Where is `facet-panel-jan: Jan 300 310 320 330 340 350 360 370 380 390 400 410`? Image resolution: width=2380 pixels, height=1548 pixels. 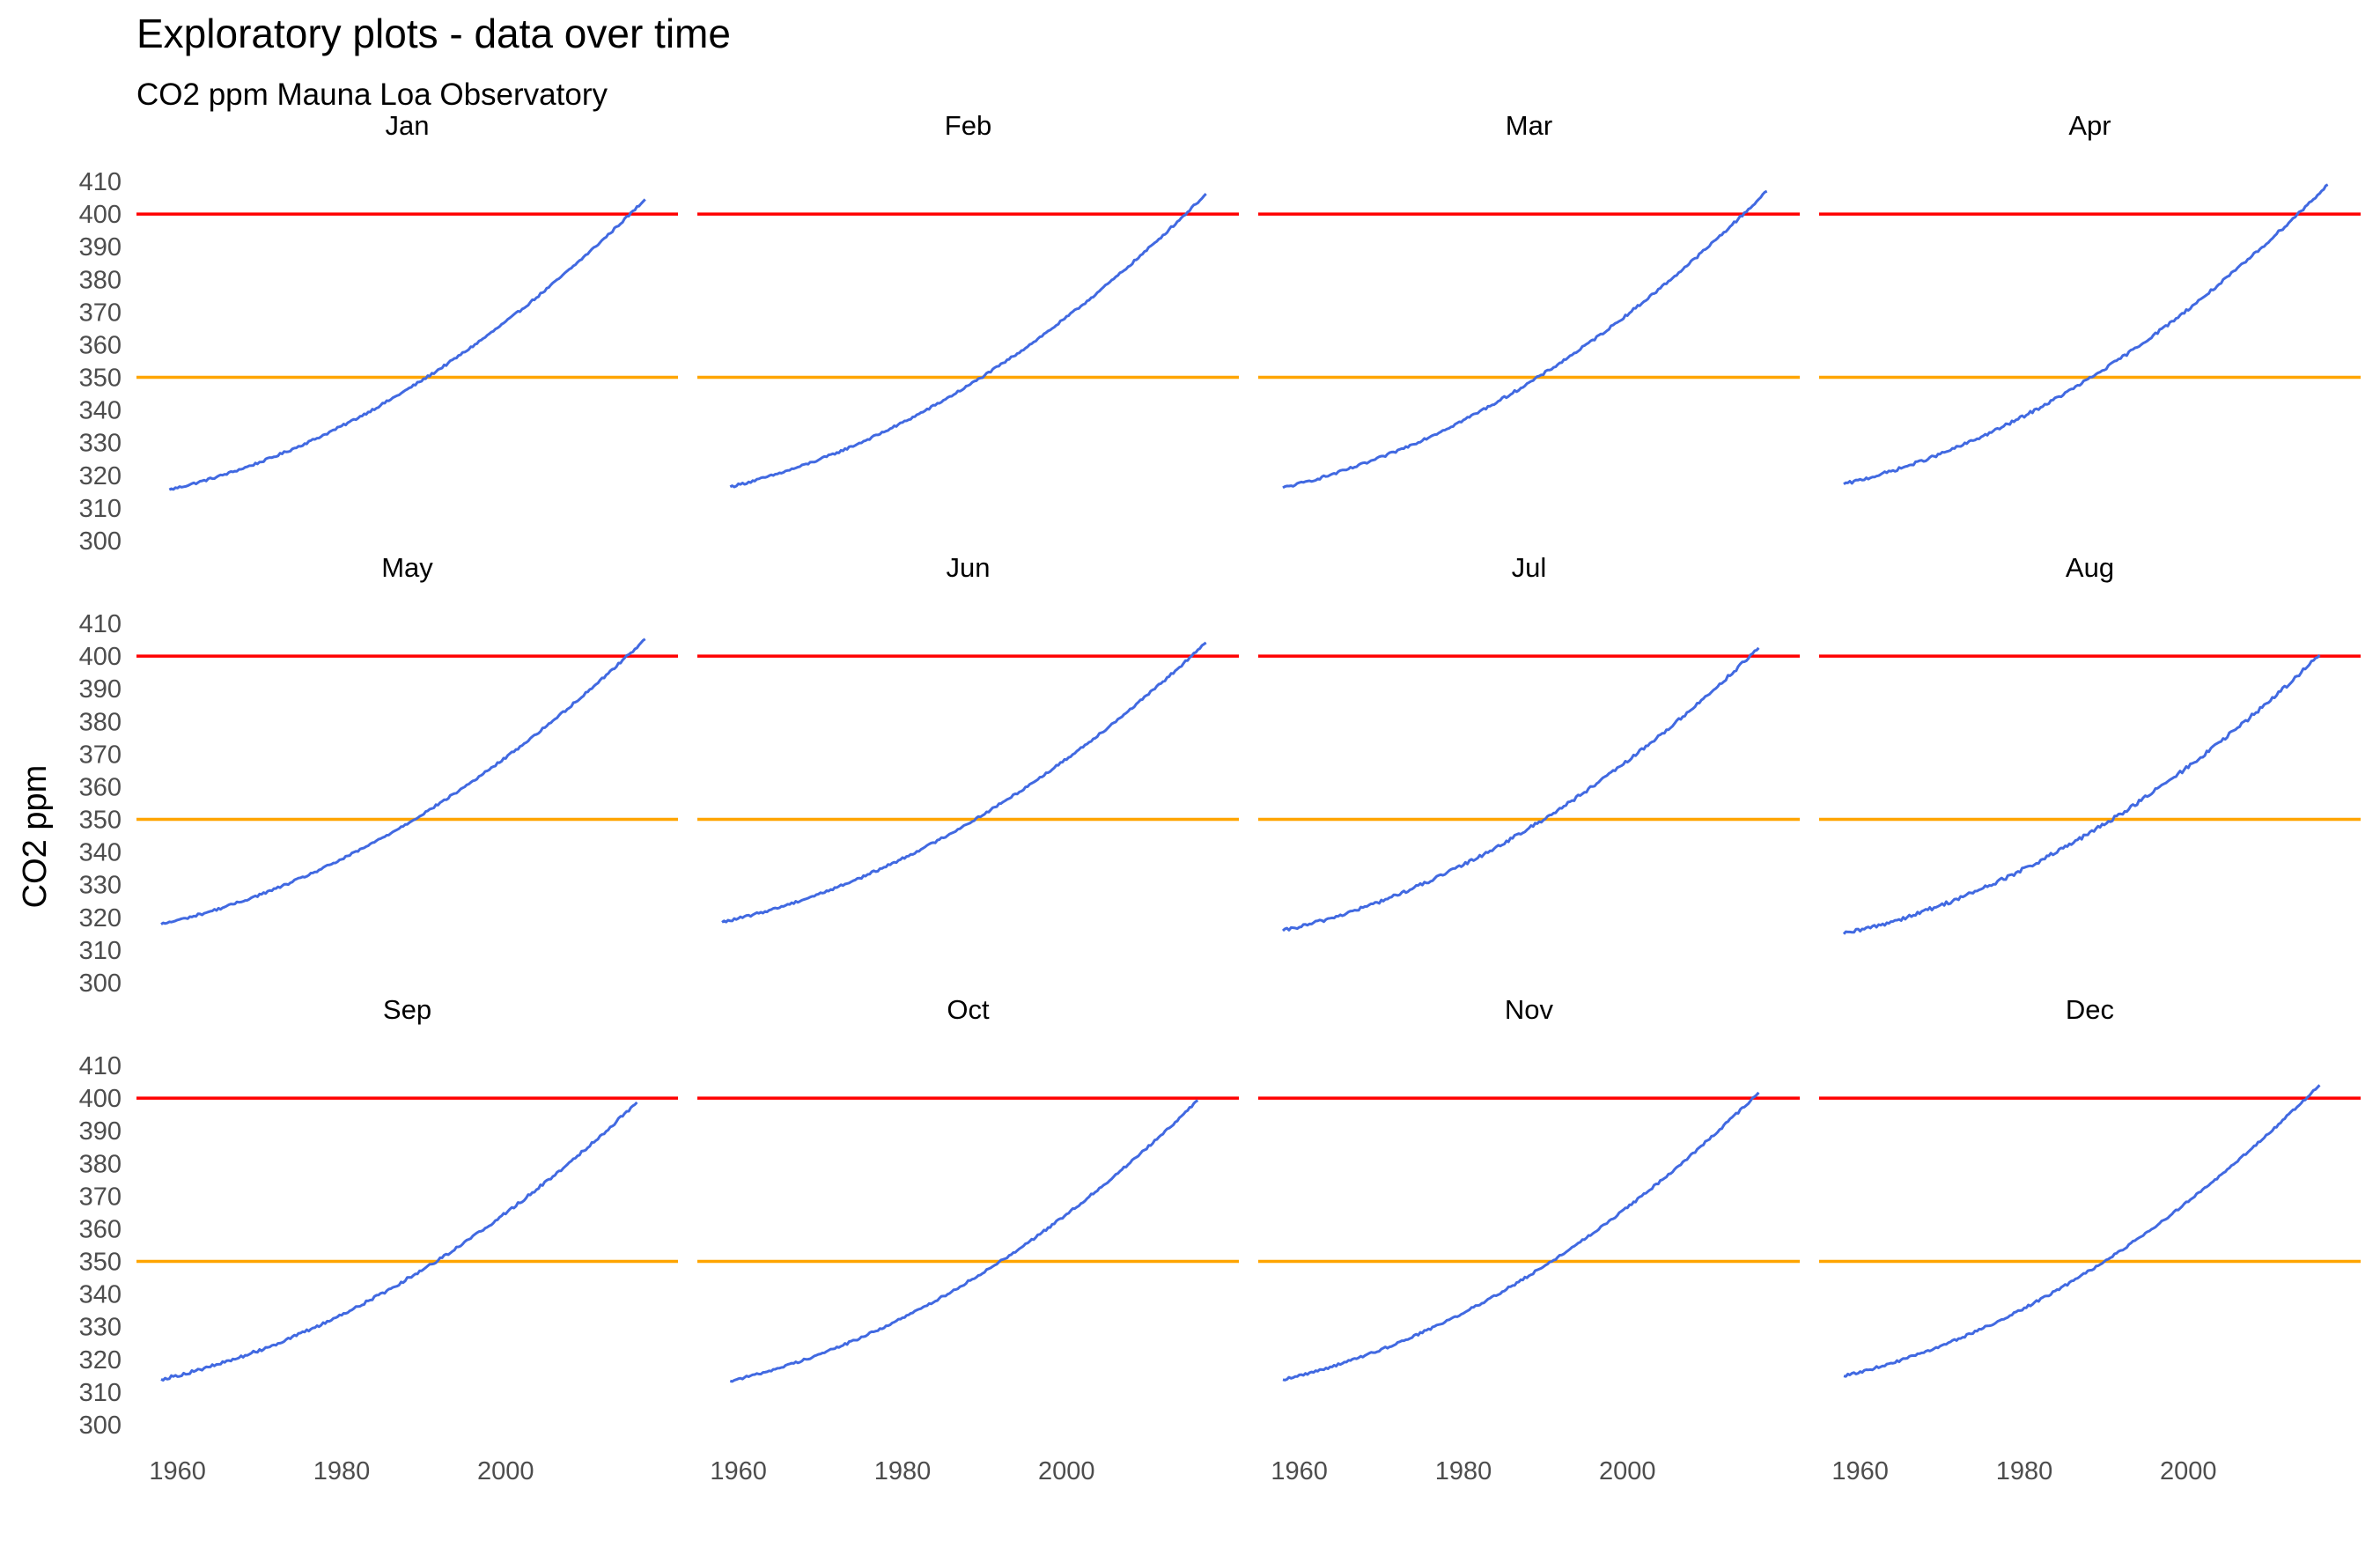 facet-panel-jan: Jan 300 310 320 330 340 350 360 370 380 390 400 410 is located at coordinates (378, 333).